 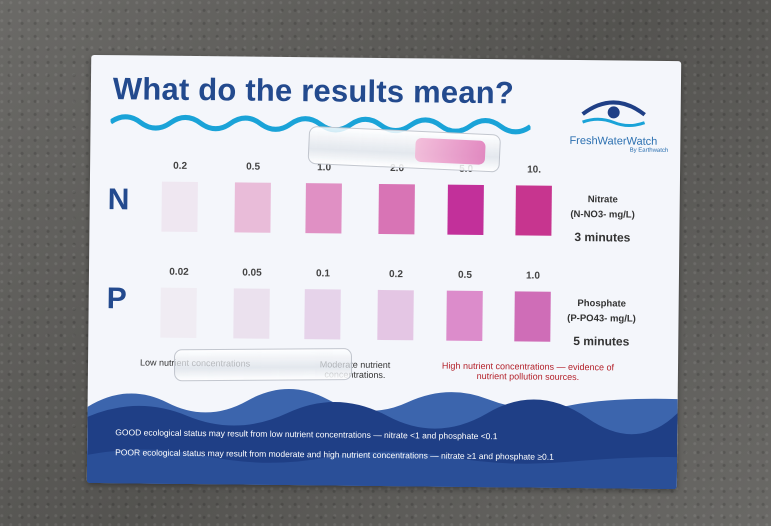 I want to click on phosphate-info: Phosphate (P-PO43- mg/L) 5 minutes, so click(x=601, y=323).